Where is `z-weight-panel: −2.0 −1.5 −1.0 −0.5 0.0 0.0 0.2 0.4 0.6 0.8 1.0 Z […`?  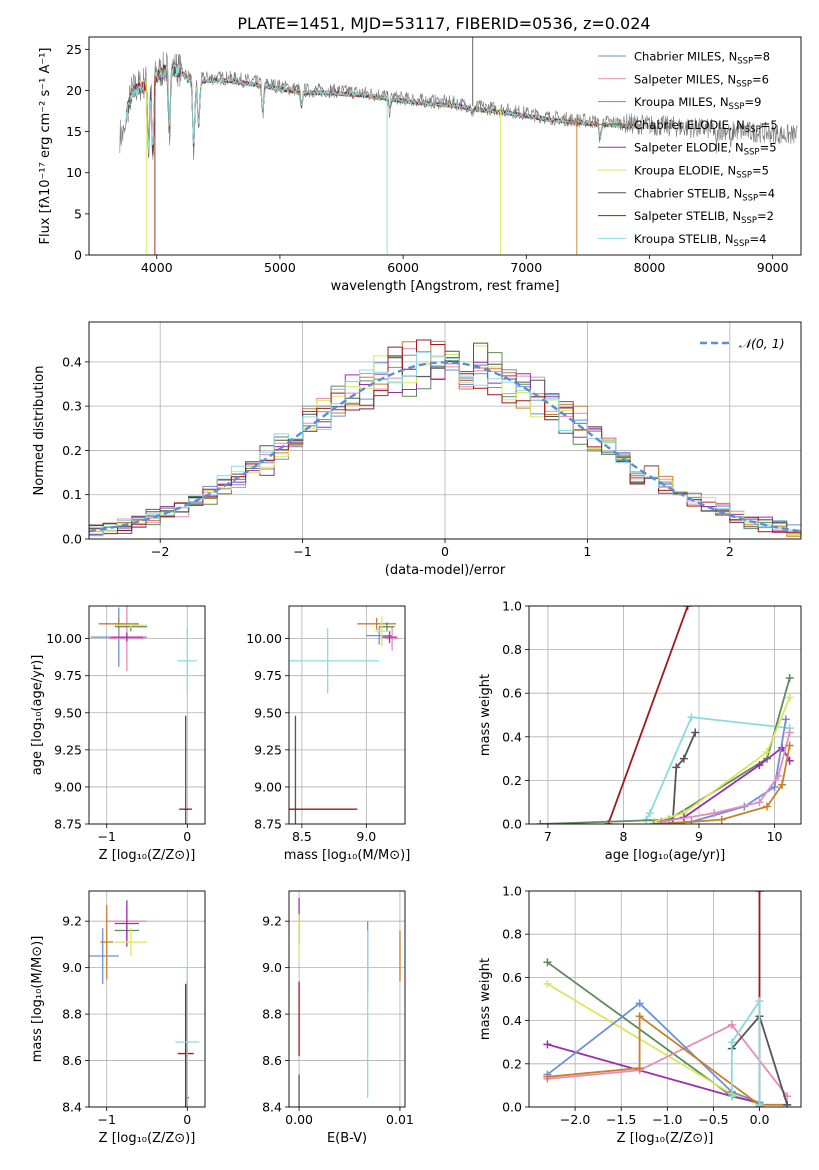 z-weight-panel: −2.0 −1.5 −1.0 −0.5 0.0 0.0 0.2 0.4 0.6 0.8 1.0 Z [… is located at coordinates (640, 1015).